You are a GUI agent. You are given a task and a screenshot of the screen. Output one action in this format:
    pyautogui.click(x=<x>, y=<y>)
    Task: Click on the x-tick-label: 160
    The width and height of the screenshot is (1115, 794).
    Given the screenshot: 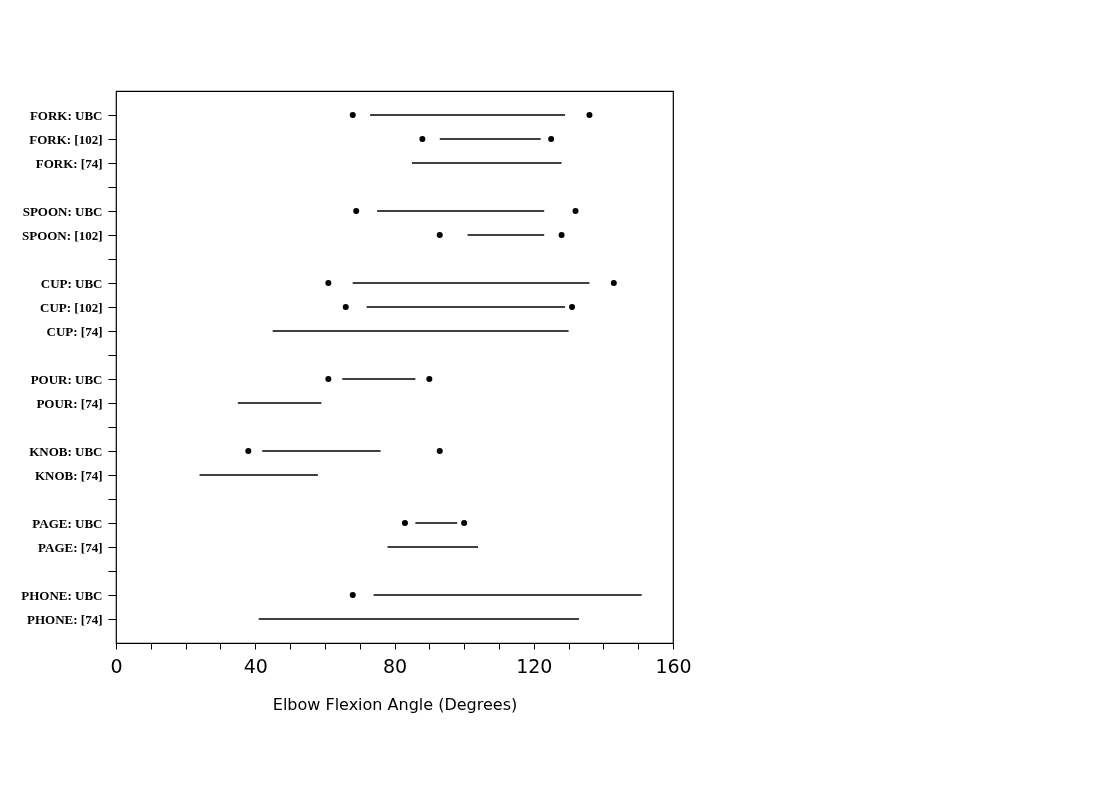 What is the action you would take?
    pyautogui.click(x=673, y=665)
    